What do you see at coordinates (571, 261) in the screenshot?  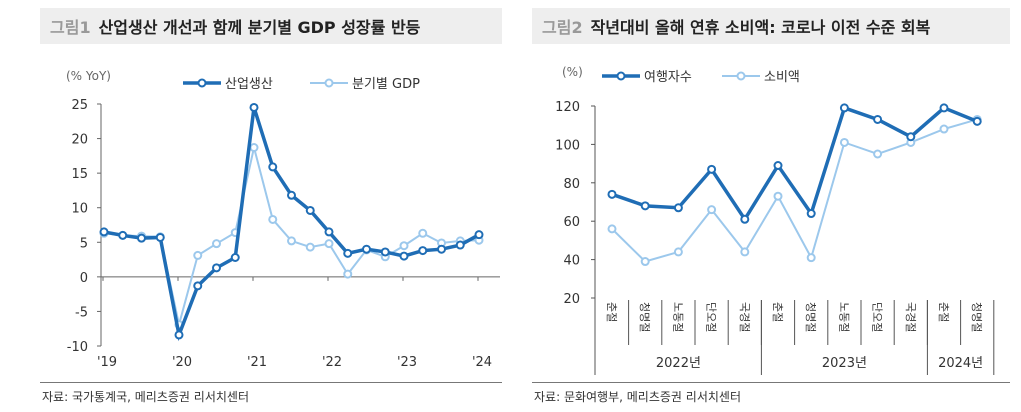 I see `y-tick-label: 40` at bounding box center [571, 261].